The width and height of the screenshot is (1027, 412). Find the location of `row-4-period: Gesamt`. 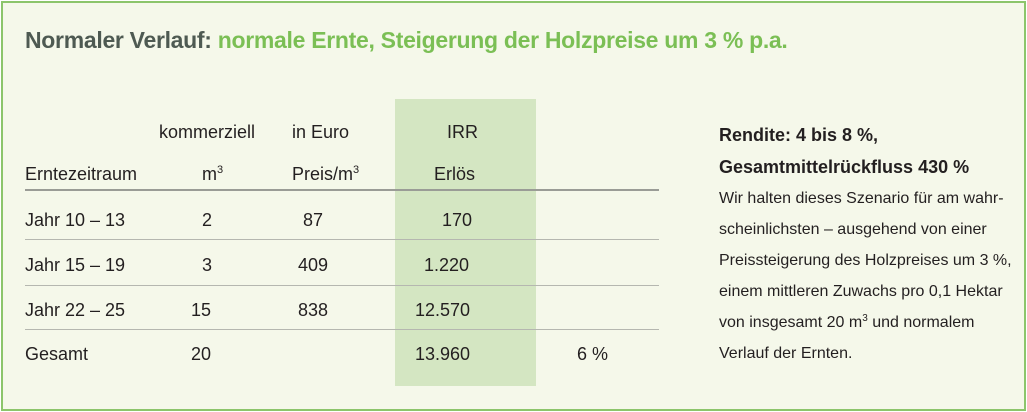

row-4-period: Gesamt is located at coordinates (57, 354).